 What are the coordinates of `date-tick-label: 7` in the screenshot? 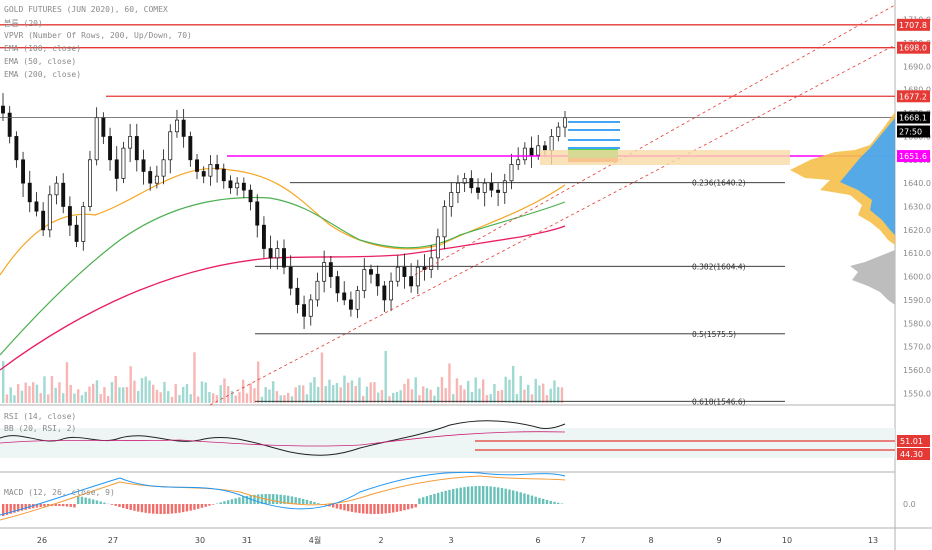 It's located at (582, 540).